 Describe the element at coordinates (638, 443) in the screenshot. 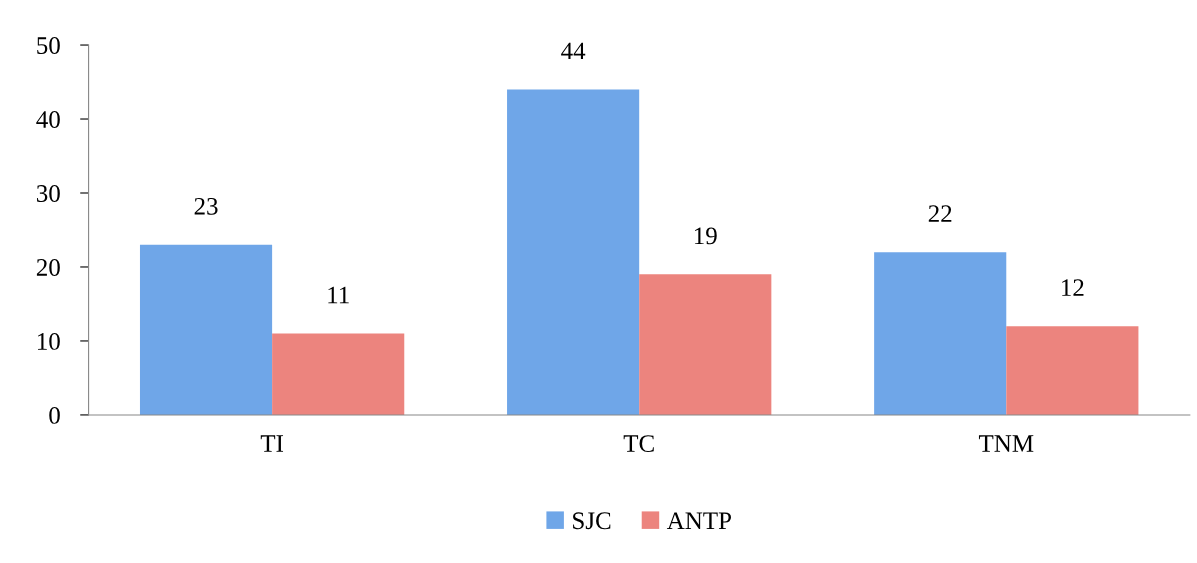

I see `x-tick-label: TC` at that location.